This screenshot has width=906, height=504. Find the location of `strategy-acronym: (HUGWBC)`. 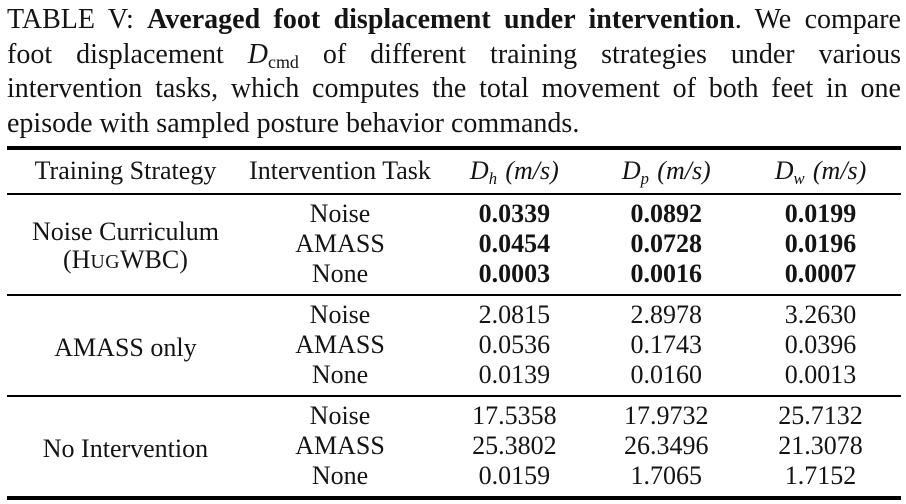

strategy-acronym: (HUGWBC) is located at coordinates (125, 259).